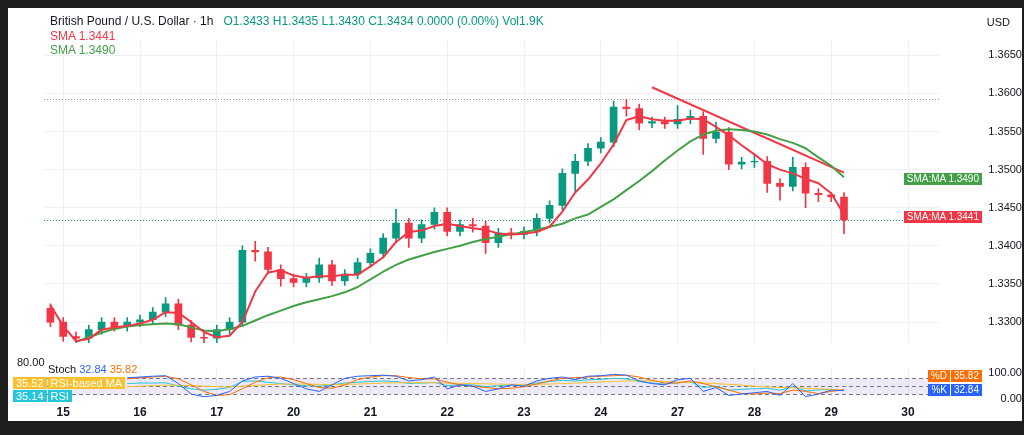 The height and width of the screenshot is (435, 1024). I want to click on y-tick-label: 1.3500, so click(1005, 168).